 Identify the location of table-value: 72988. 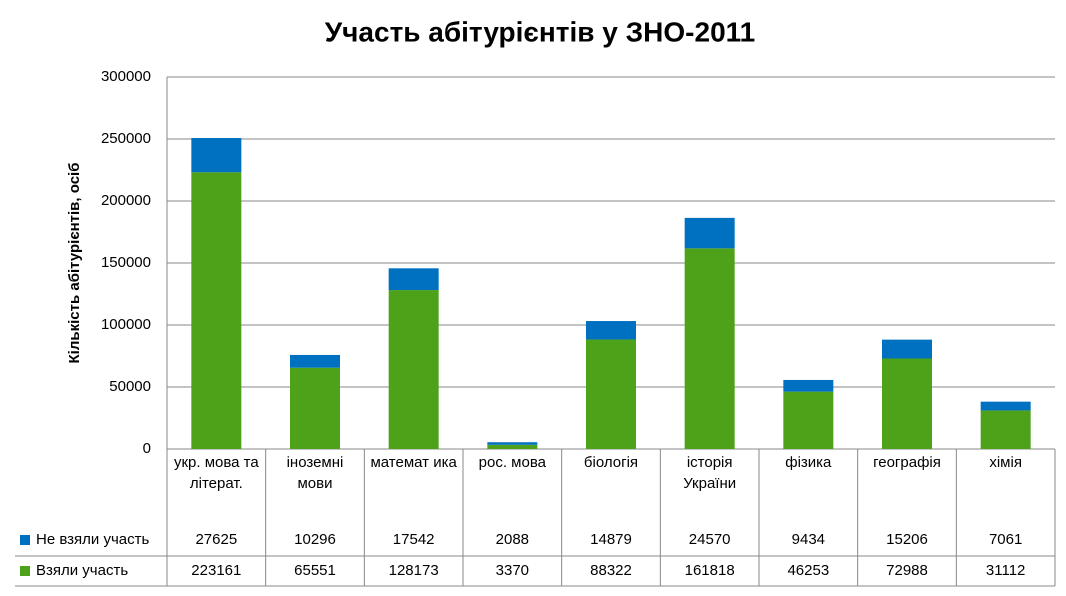
(907, 570).